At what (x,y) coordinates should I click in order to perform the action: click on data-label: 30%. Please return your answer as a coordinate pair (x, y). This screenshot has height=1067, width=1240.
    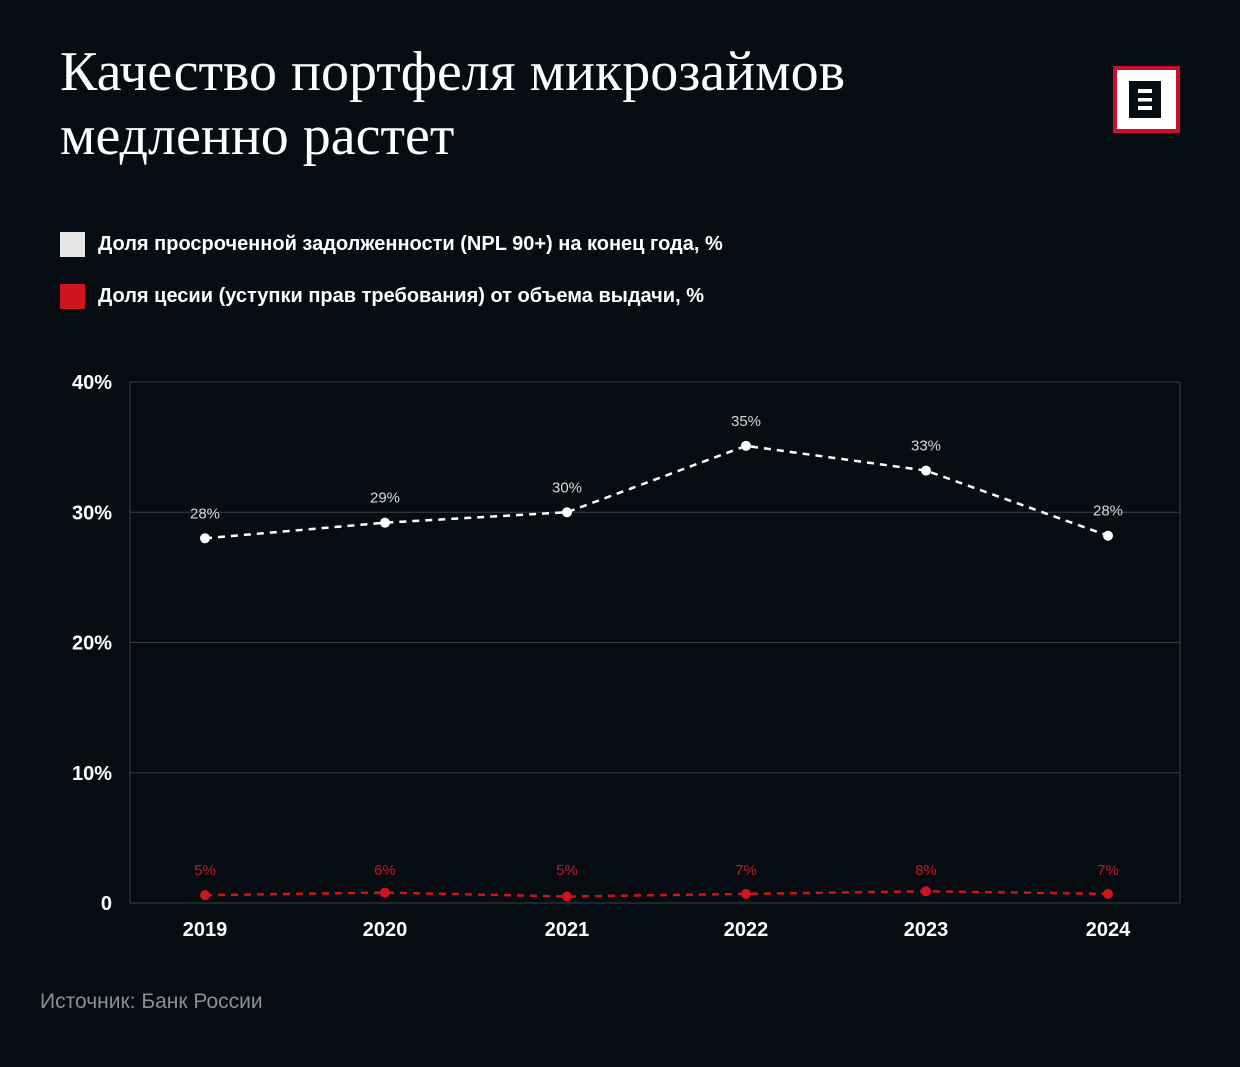
    Looking at the image, I should click on (567, 487).